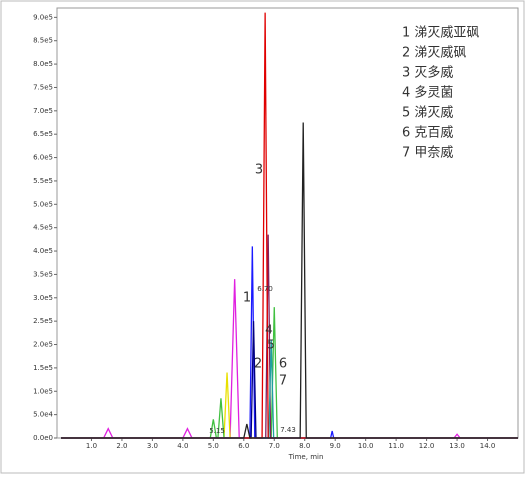 The width and height of the screenshot is (525, 478). I want to click on x-tick-label: 11.0, so click(396, 446).